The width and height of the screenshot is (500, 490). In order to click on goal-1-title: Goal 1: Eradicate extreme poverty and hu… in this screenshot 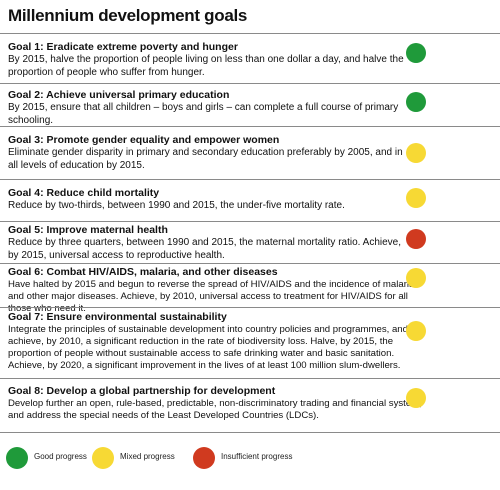, I will do `click(123, 47)`.